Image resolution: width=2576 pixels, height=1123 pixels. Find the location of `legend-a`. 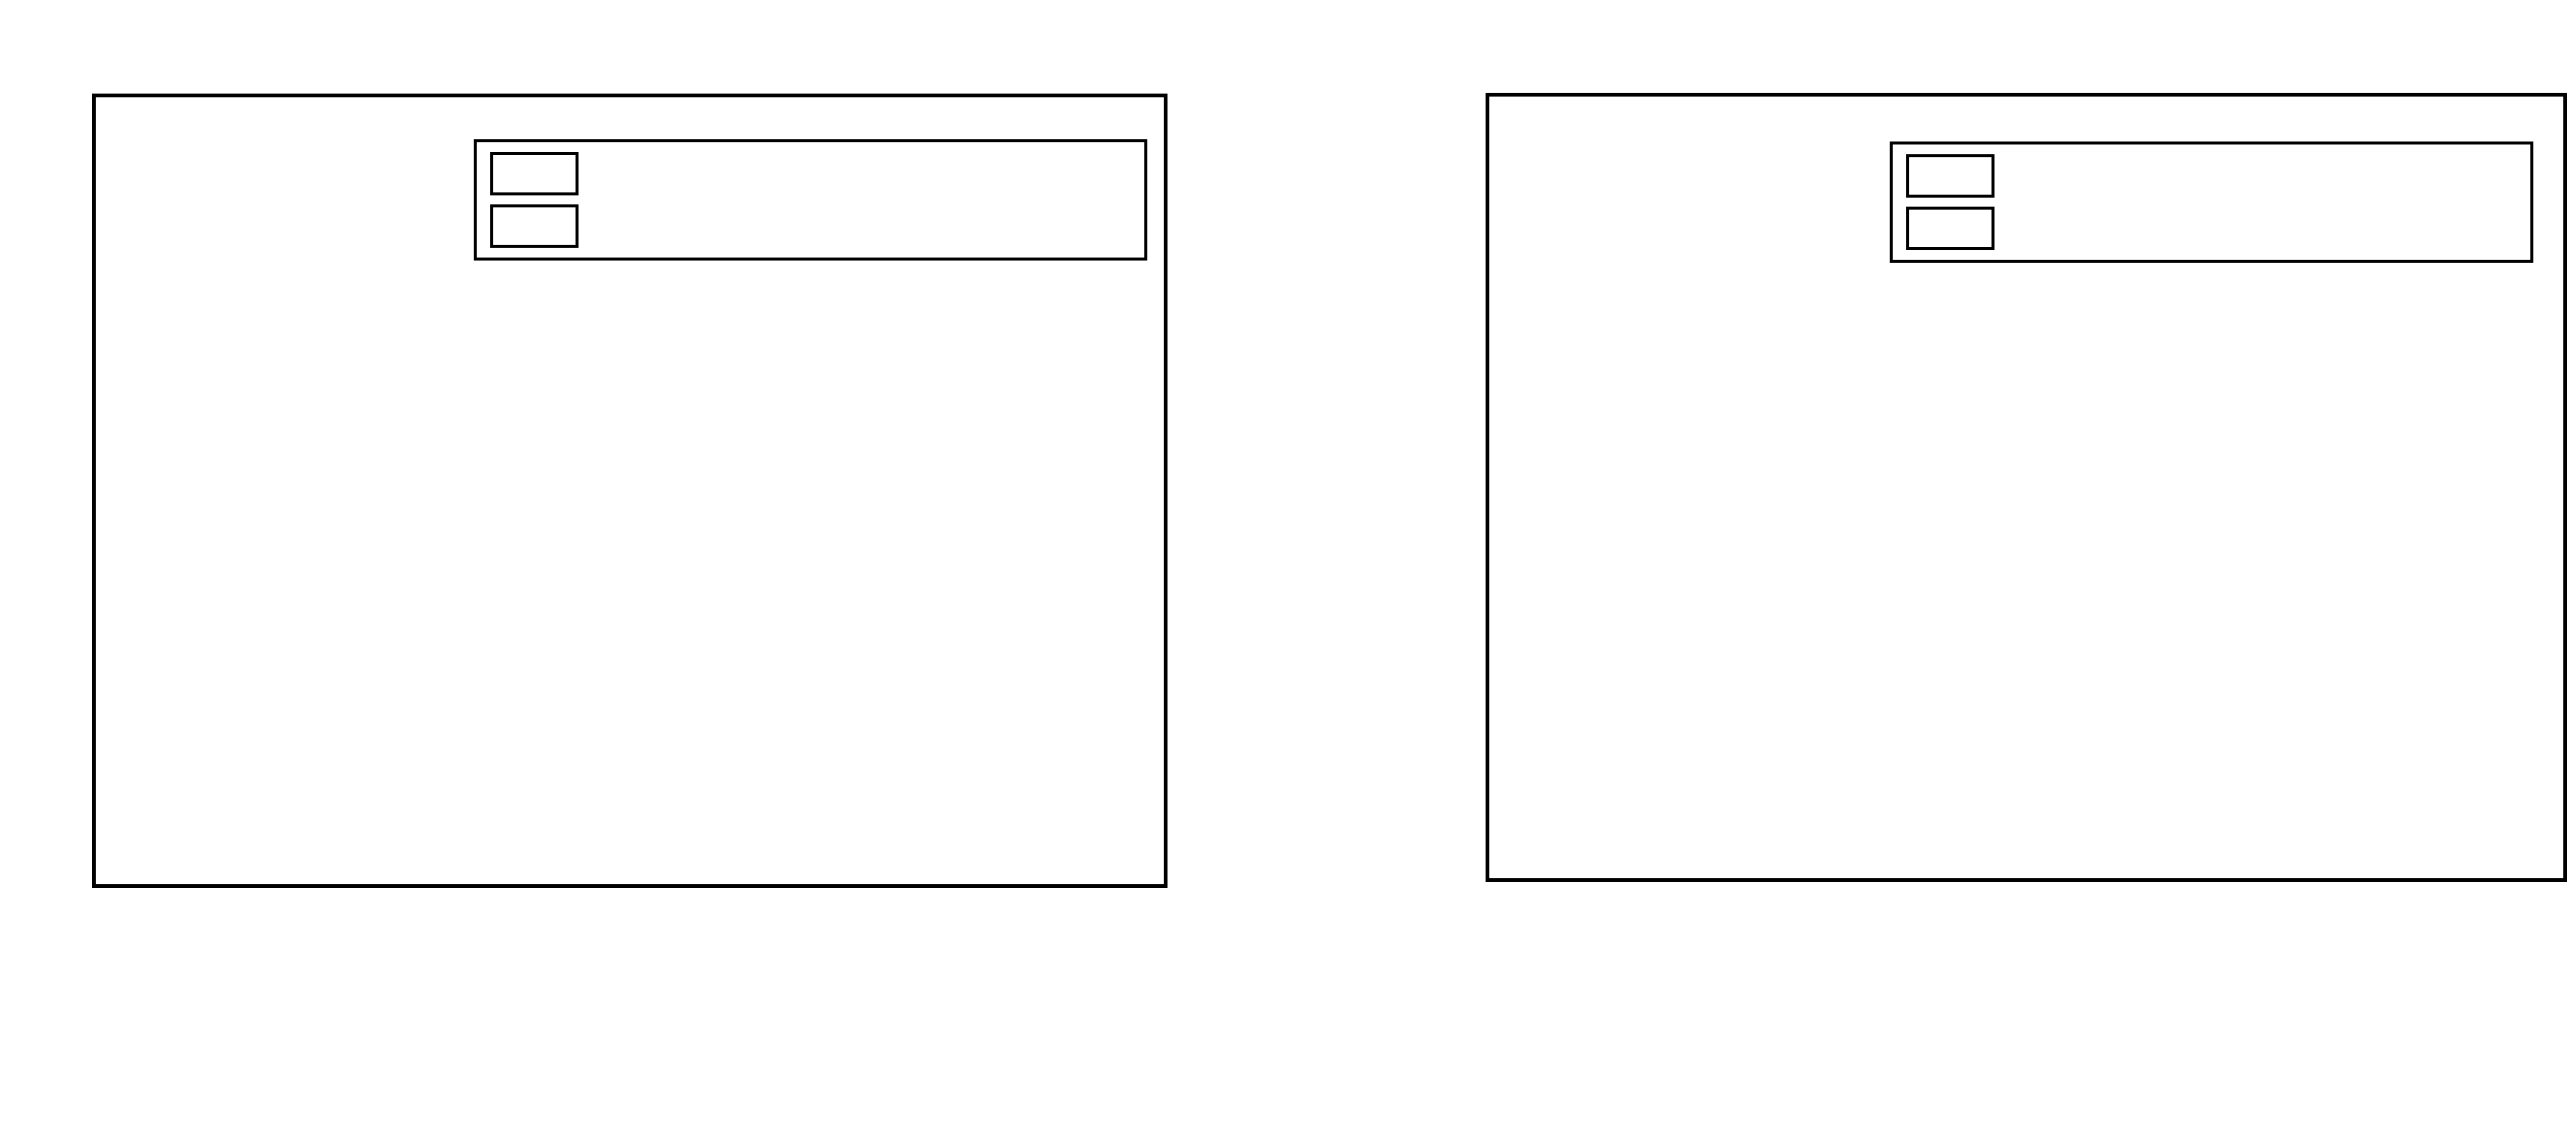

legend-a is located at coordinates (811, 200).